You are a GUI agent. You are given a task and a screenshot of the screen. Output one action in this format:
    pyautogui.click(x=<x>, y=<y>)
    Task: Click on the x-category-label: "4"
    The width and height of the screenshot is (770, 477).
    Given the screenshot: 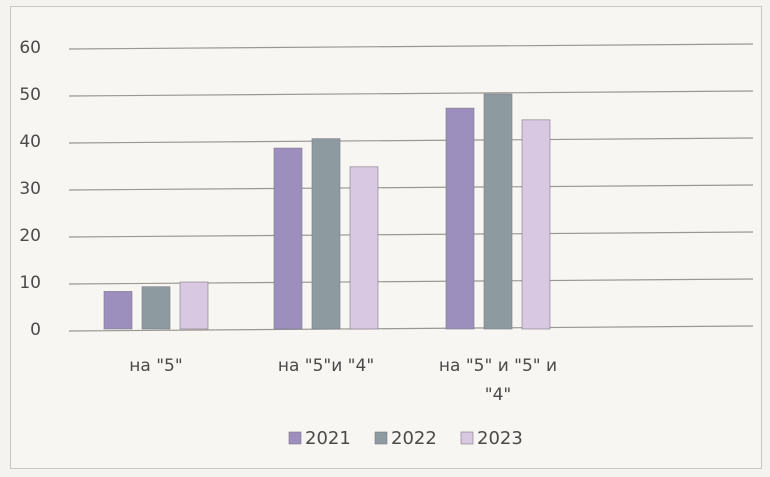 What is the action you would take?
    pyautogui.click(x=498, y=395)
    